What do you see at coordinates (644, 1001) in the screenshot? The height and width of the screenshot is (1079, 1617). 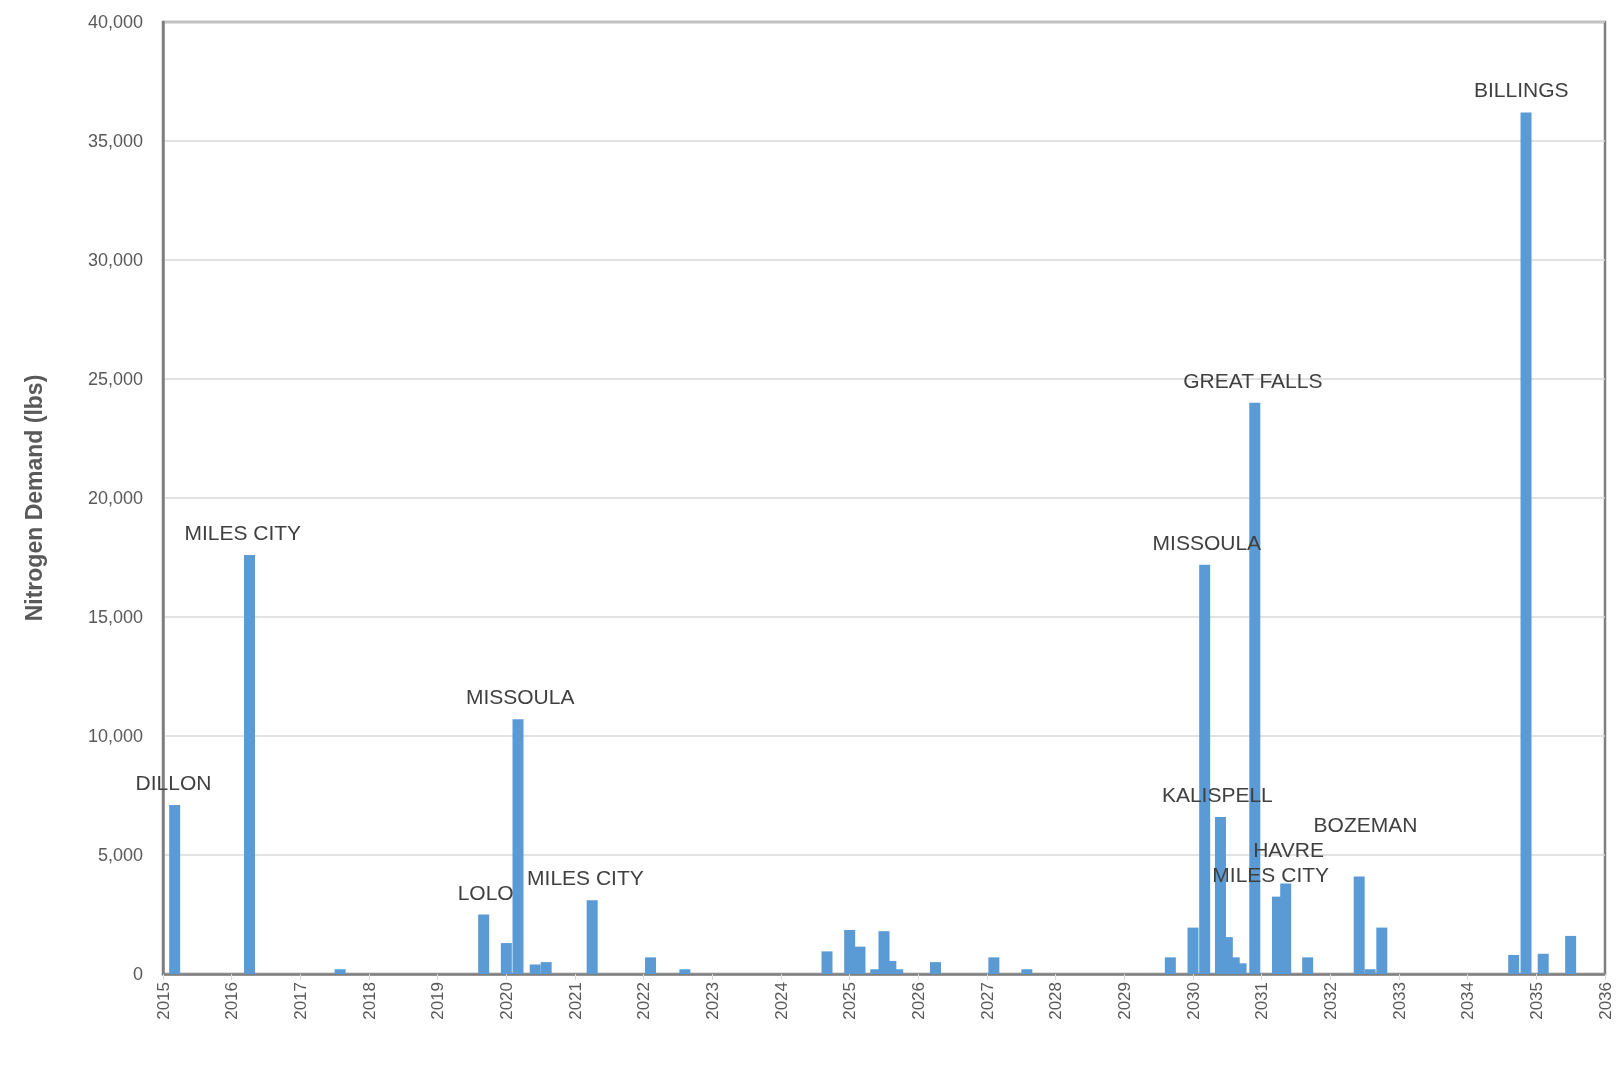 I see `x-tick-label: 2022` at bounding box center [644, 1001].